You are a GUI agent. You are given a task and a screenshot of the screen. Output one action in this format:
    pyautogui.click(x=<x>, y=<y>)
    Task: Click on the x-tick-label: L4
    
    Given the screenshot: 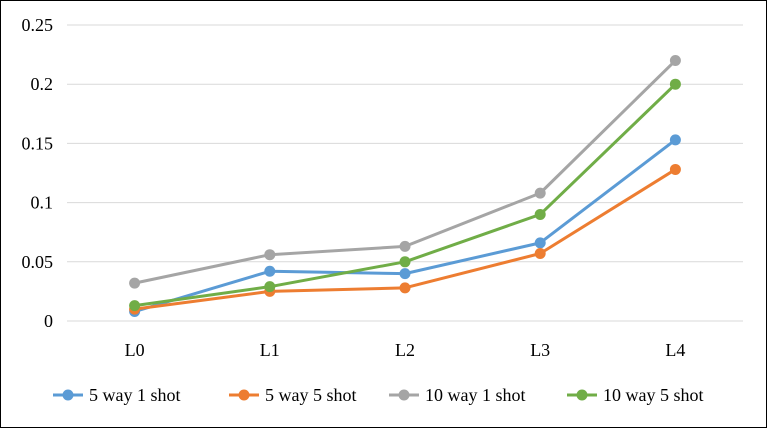 What is the action you would take?
    pyautogui.click(x=675, y=350)
    